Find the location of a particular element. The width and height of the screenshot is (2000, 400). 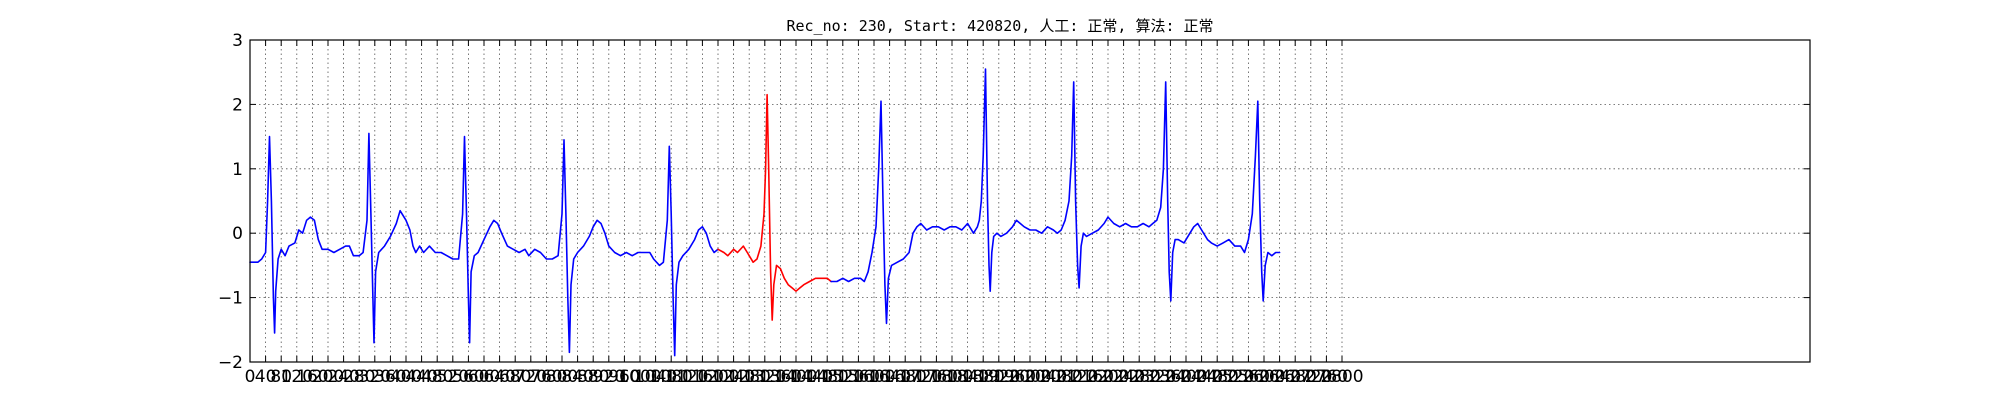

x-tick-label: 1080 is located at coordinates (671, 377).